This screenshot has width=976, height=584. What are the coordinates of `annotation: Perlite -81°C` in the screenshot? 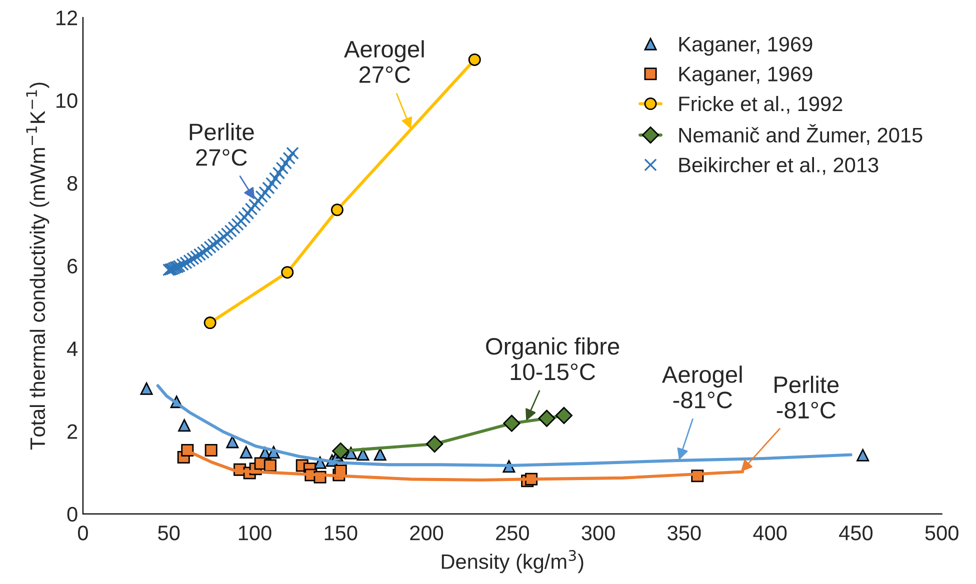 It's located at (806, 397).